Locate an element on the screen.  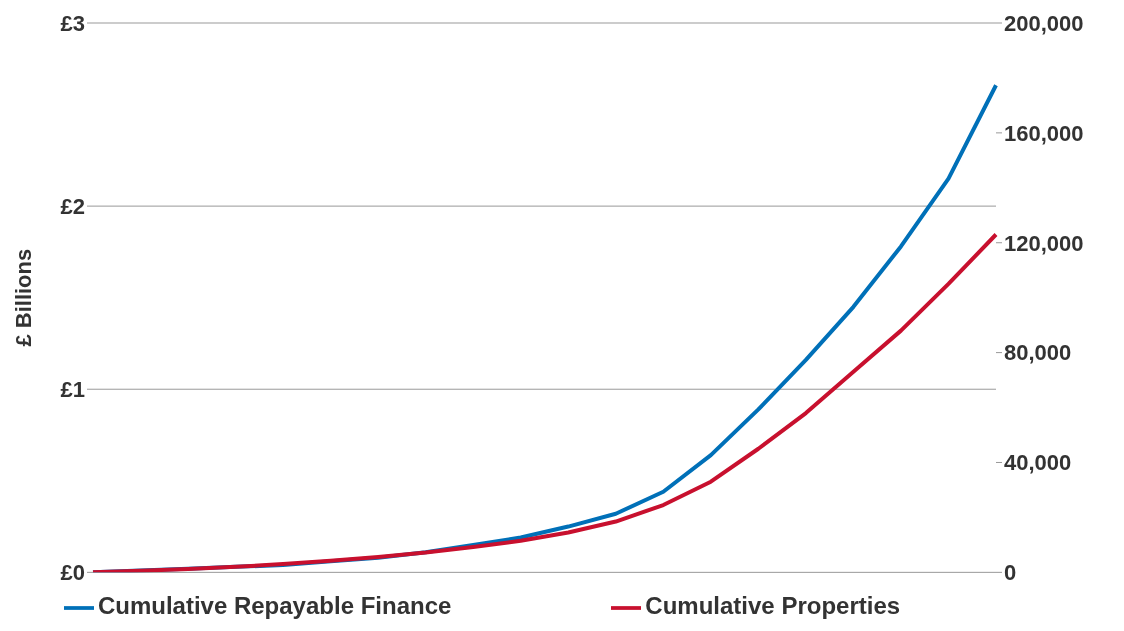
y2-tick-label: 120,000 is located at coordinates (1044, 243).